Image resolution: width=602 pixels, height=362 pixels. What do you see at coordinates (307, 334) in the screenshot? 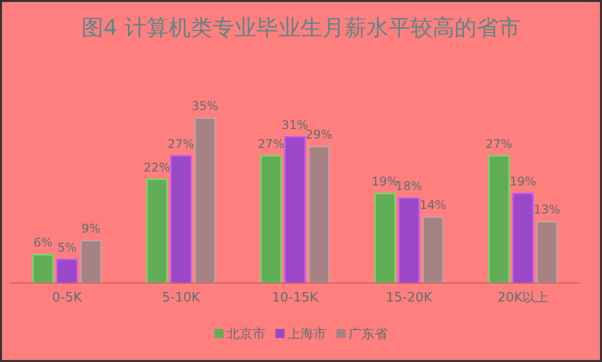
I see `legend-label: 上海市` at bounding box center [307, 334].